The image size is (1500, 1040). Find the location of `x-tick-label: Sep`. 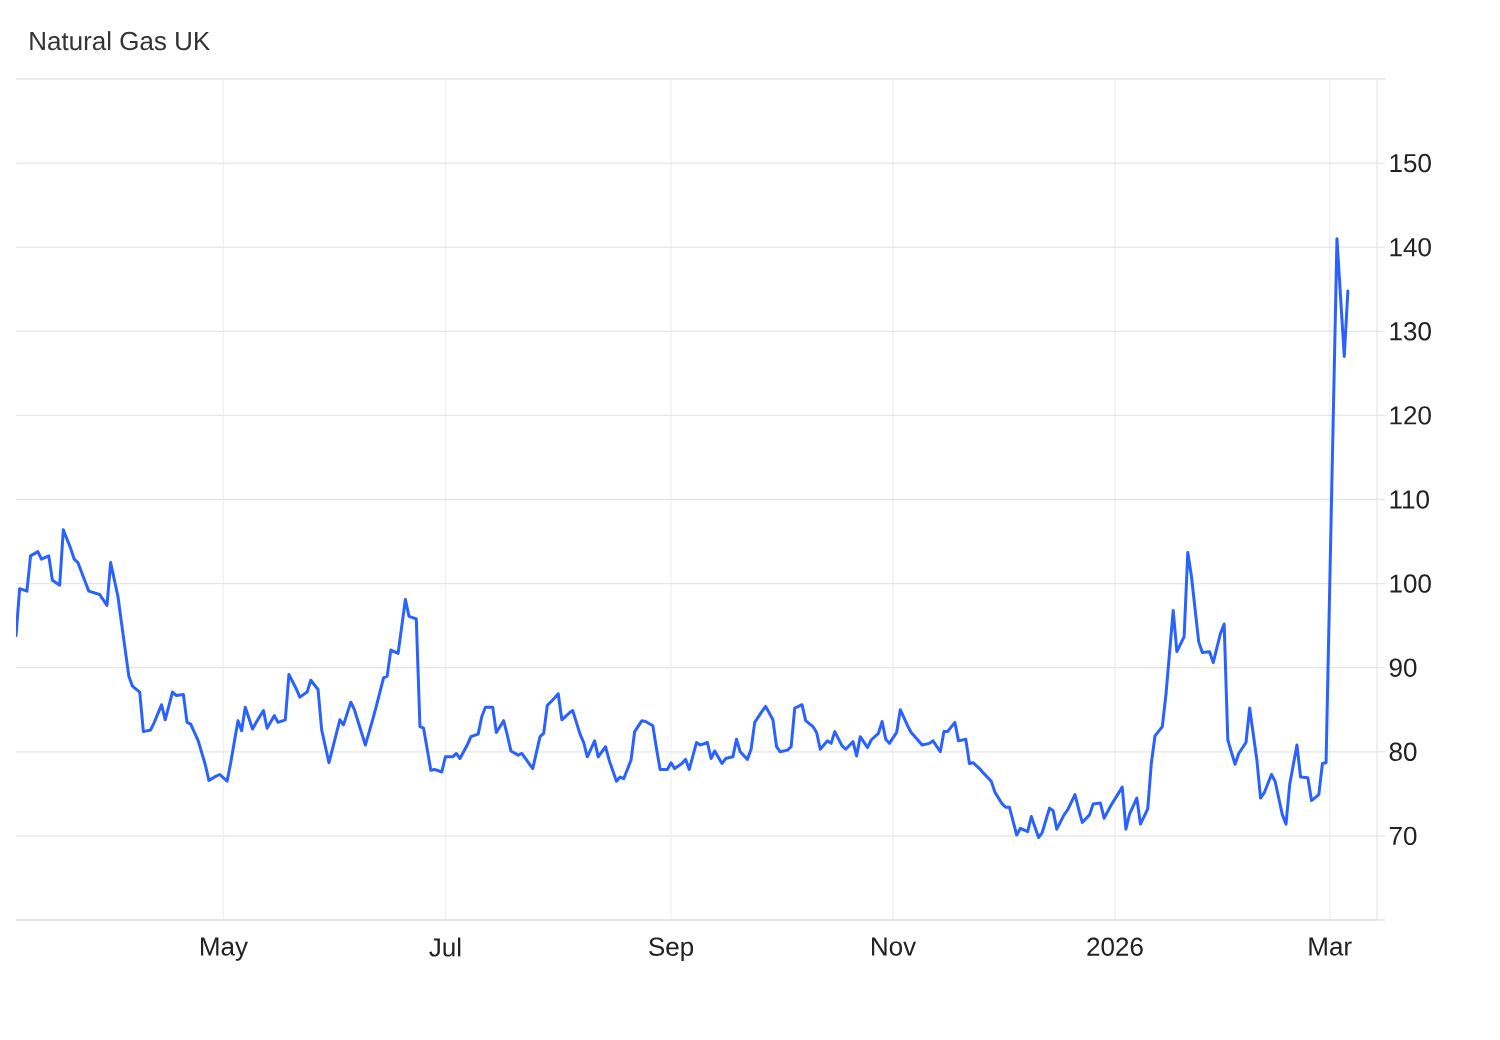

x-tick-label: Sep is located at coordinates (671, 949).